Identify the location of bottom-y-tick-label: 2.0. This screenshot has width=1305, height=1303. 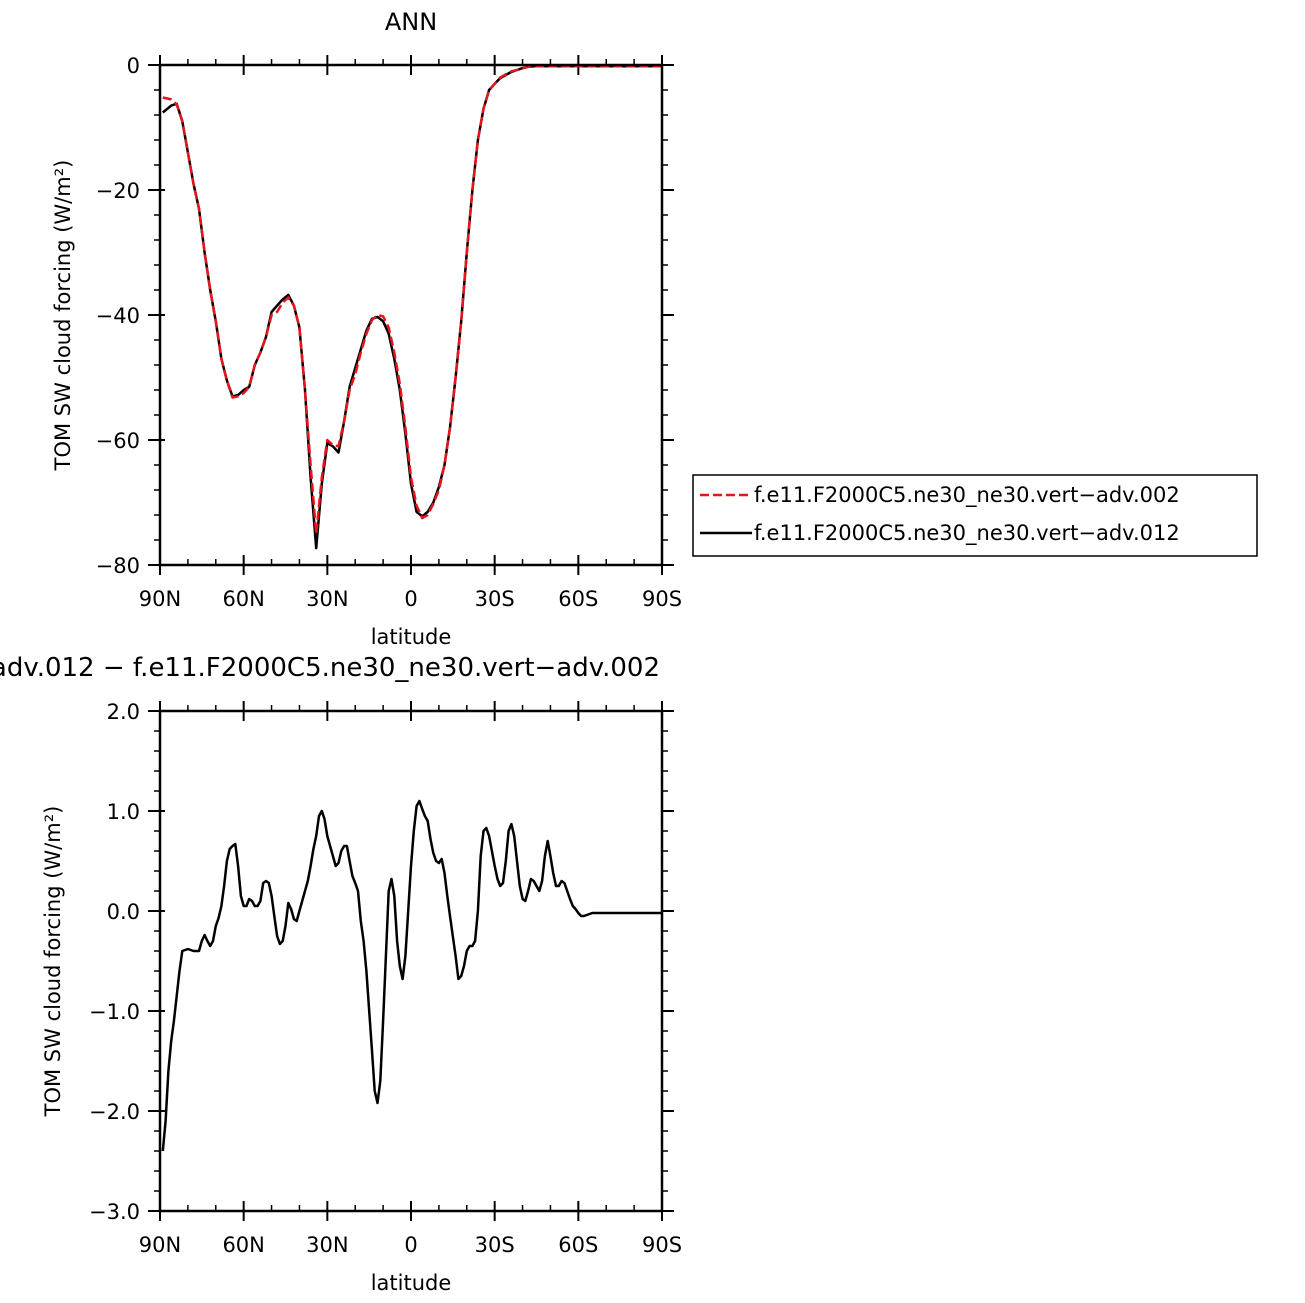
(123, 712).